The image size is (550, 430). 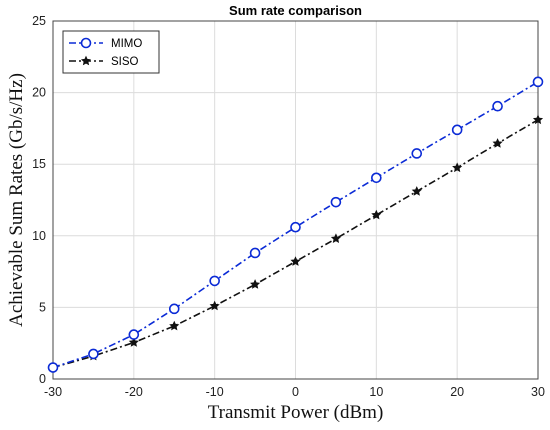 I want to click on legend-item-siso: SISO, so click(x=104, y=61).